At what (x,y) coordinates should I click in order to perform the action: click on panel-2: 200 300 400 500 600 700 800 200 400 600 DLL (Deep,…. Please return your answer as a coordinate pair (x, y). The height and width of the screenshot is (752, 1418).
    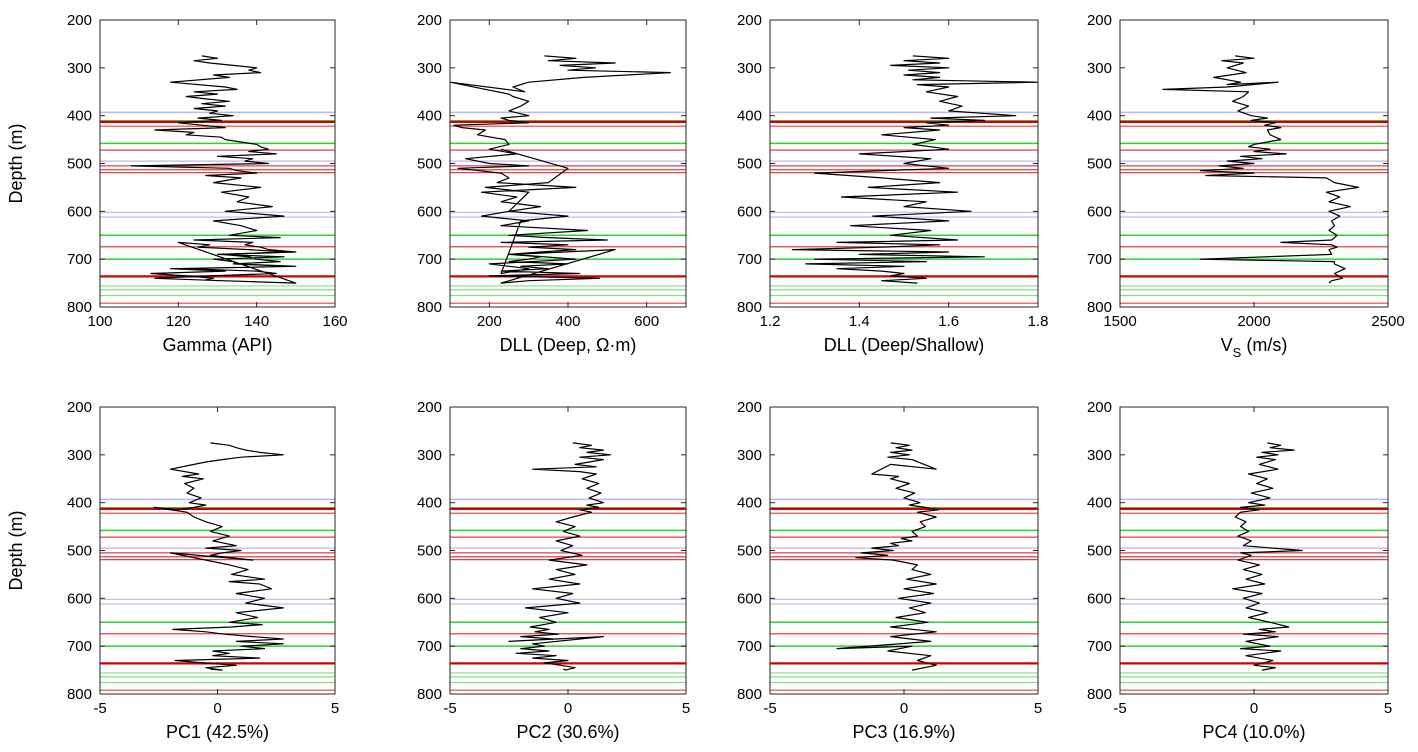
    Looking at the image, I should click on (552, 183).